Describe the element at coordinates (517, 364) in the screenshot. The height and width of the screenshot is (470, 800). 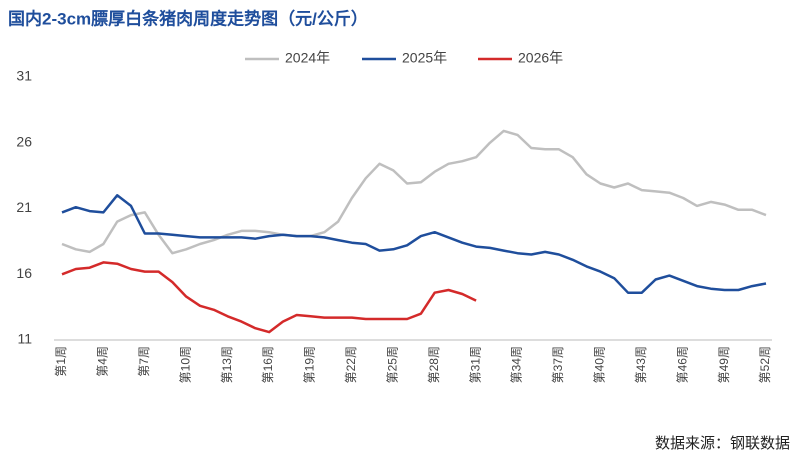
I see `x-tick-label: 第34周` at that location.